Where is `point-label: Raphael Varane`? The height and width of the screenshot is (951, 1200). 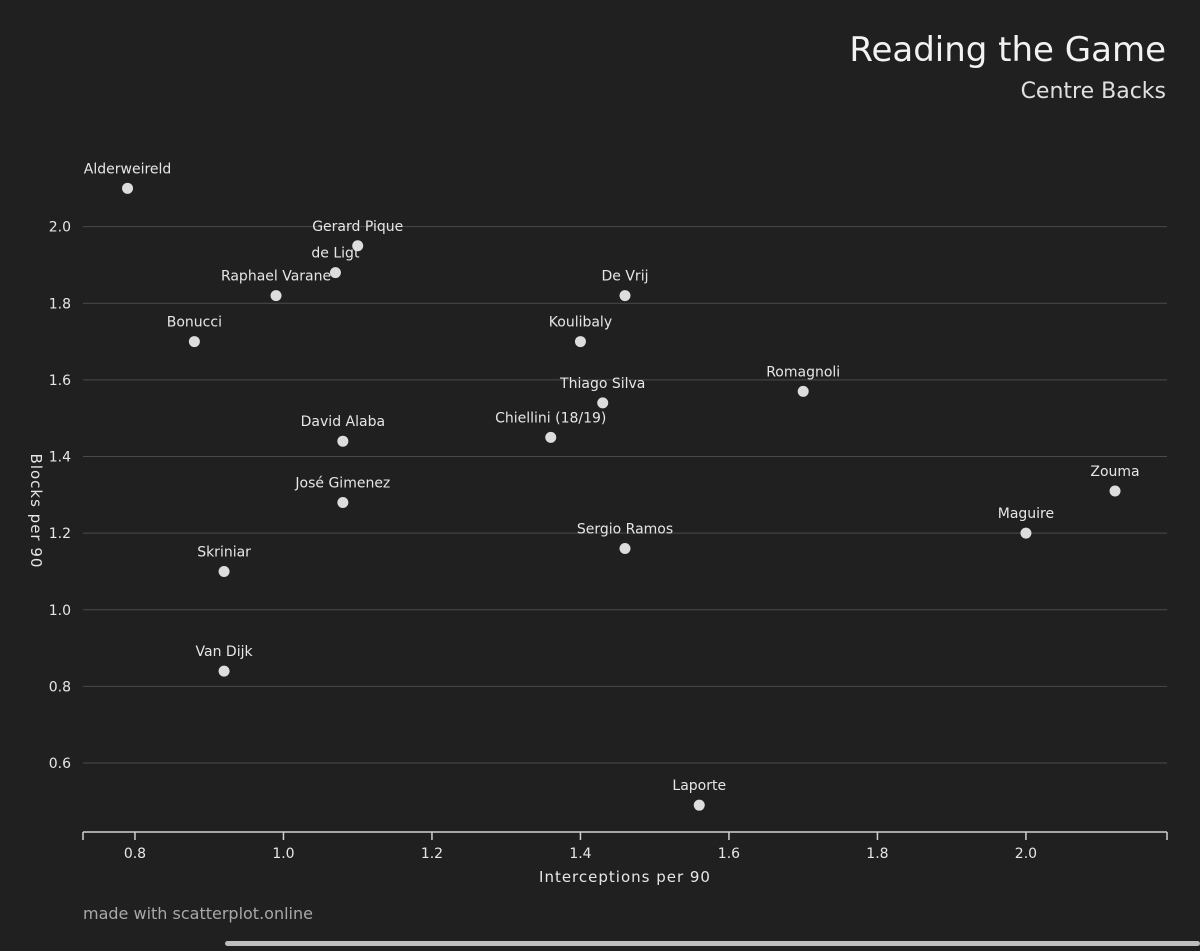
point-label: Raphael Varane is located at coordinates (276, 277).